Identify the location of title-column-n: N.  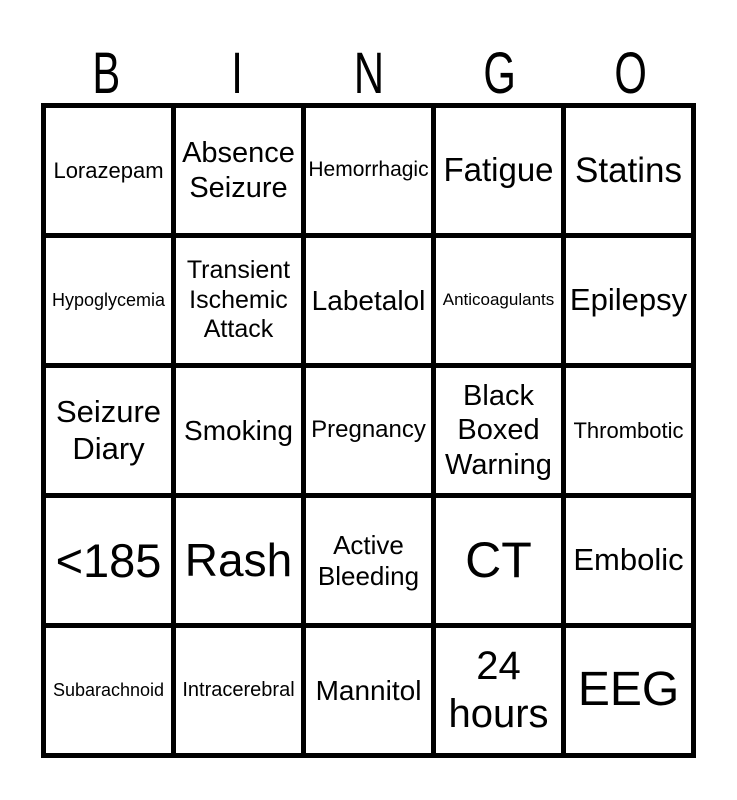
(368, 74).